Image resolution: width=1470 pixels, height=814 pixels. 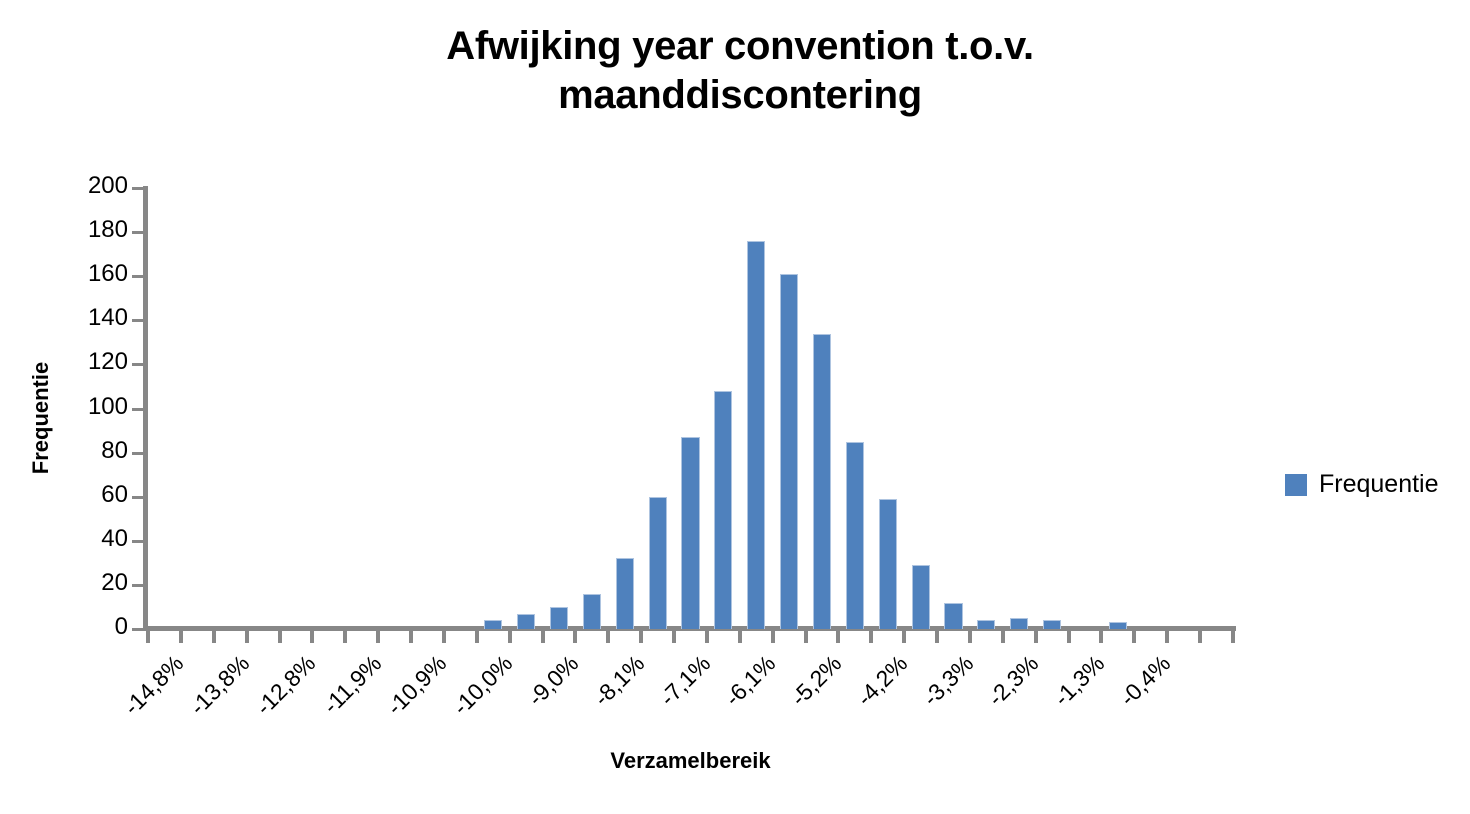 What do you see at coordinates (1296, 484) in the screenshot?
I see `legend-color-swatch-frequentie` at bounding box center [1296, 484].